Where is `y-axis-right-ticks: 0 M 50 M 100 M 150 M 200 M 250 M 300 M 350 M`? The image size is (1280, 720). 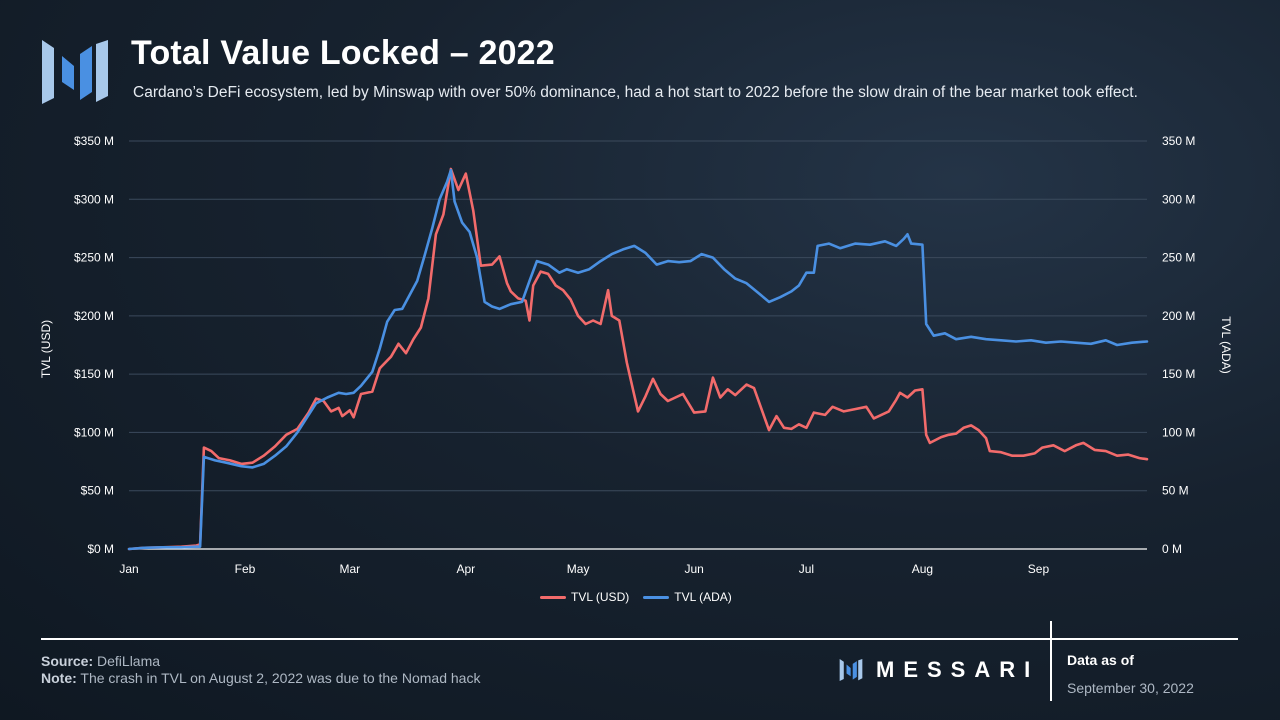
y-axis-right-ticks: 0 M 50 M 100 M 150 M 200 M 250 M 300 M 350 M is located at coordinates (1178, 345).